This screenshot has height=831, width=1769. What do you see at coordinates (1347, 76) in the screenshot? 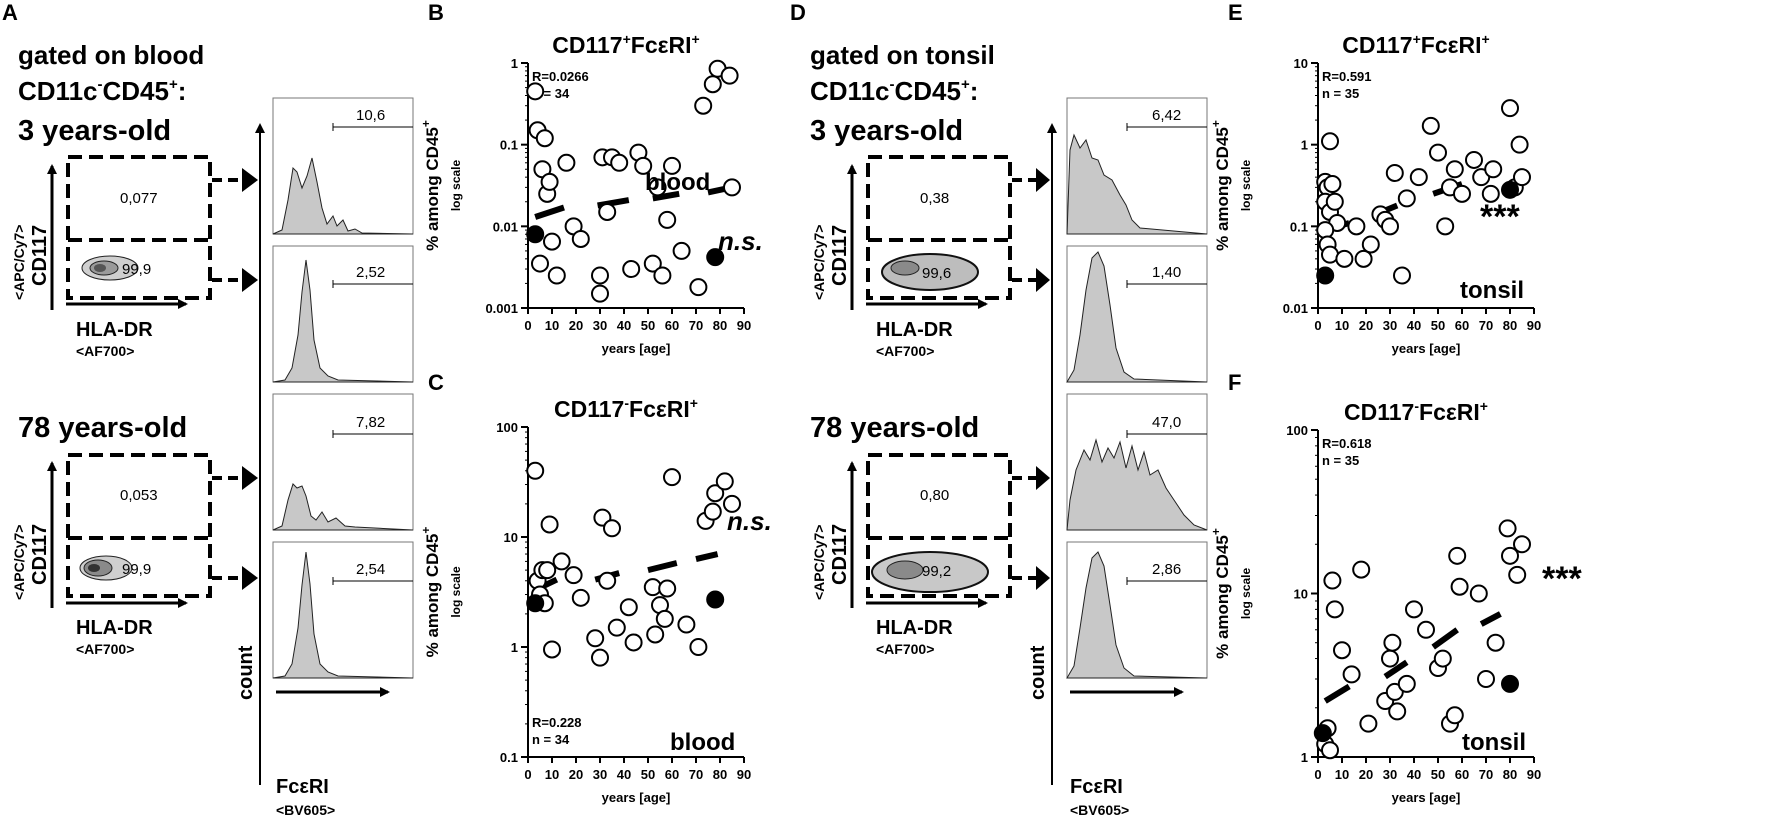
I see `stat-r-value: R=0.591` at bounding box center [1347, 76].